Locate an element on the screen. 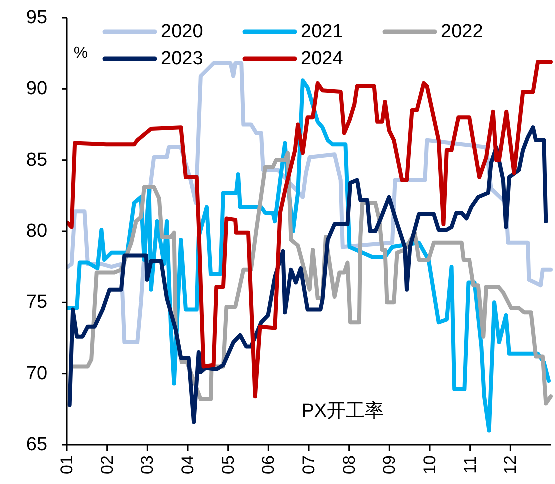 This screenshot has height=484, width=555. x-tick-label: 11 is located at coordinates (470, 465).